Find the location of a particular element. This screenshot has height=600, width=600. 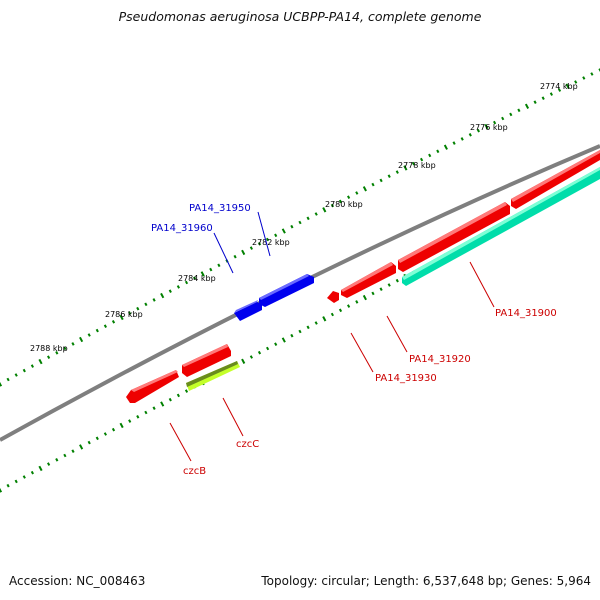

gene-czcC-top is located at coordinates (212, 374).